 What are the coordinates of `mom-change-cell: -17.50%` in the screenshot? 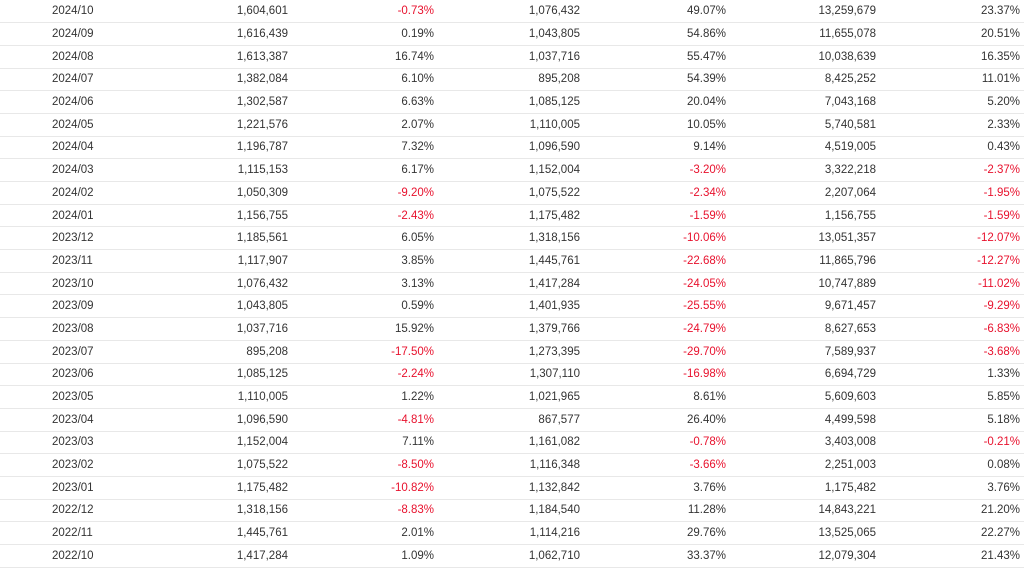 It's located at (365, 352).